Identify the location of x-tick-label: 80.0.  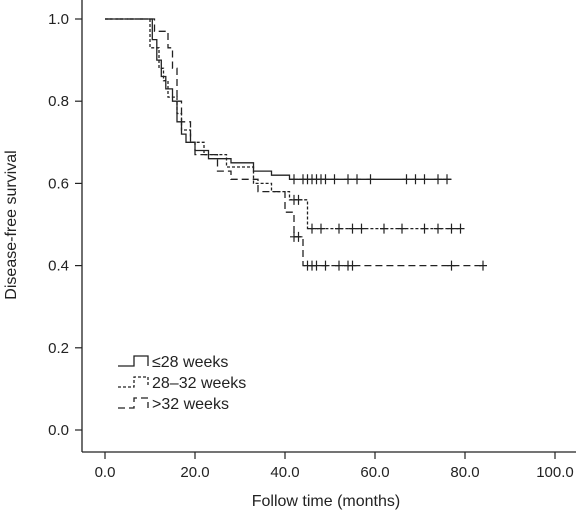
(464, 472).